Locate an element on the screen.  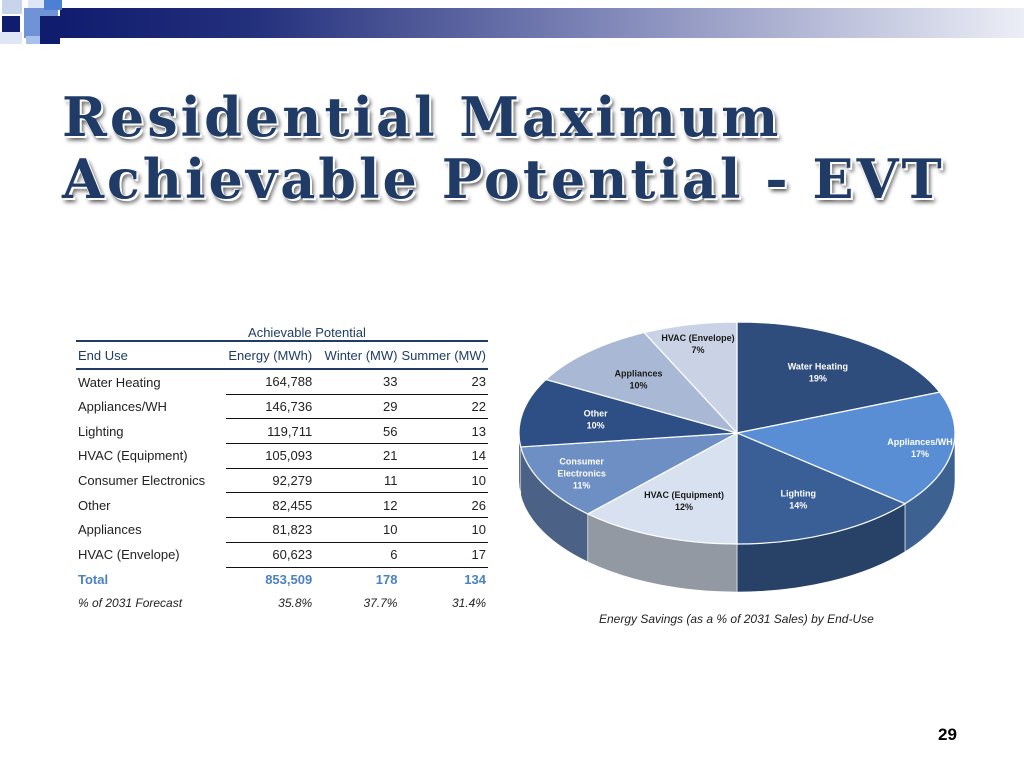
cell-summer: 22 is located at coordinates (443, 407).